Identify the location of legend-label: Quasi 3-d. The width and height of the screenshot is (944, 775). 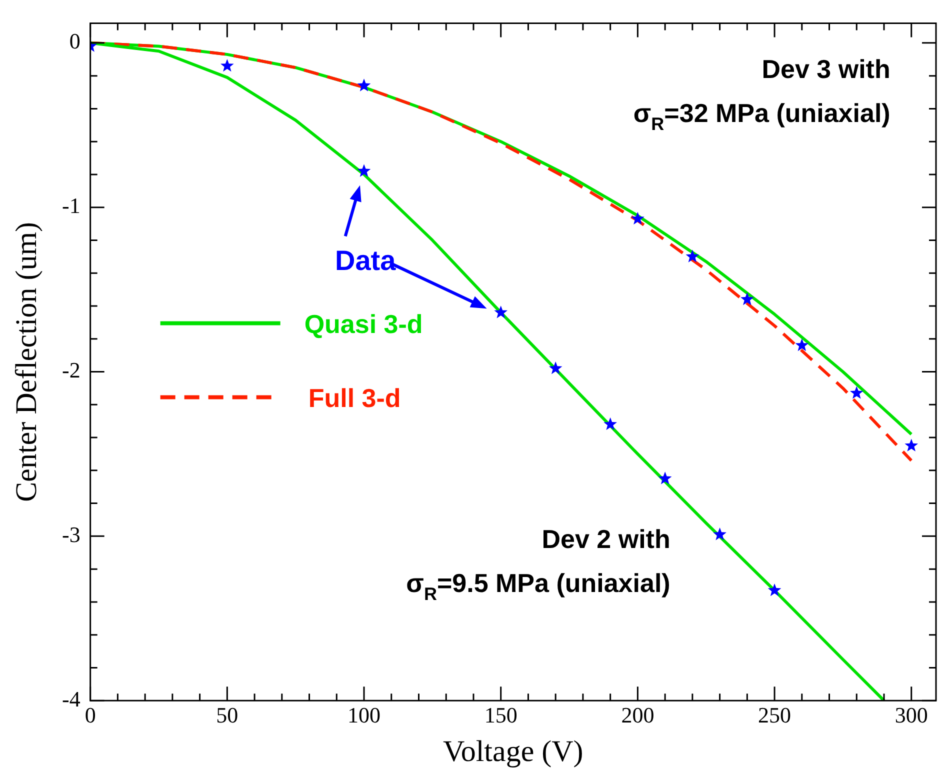
(363, 324).